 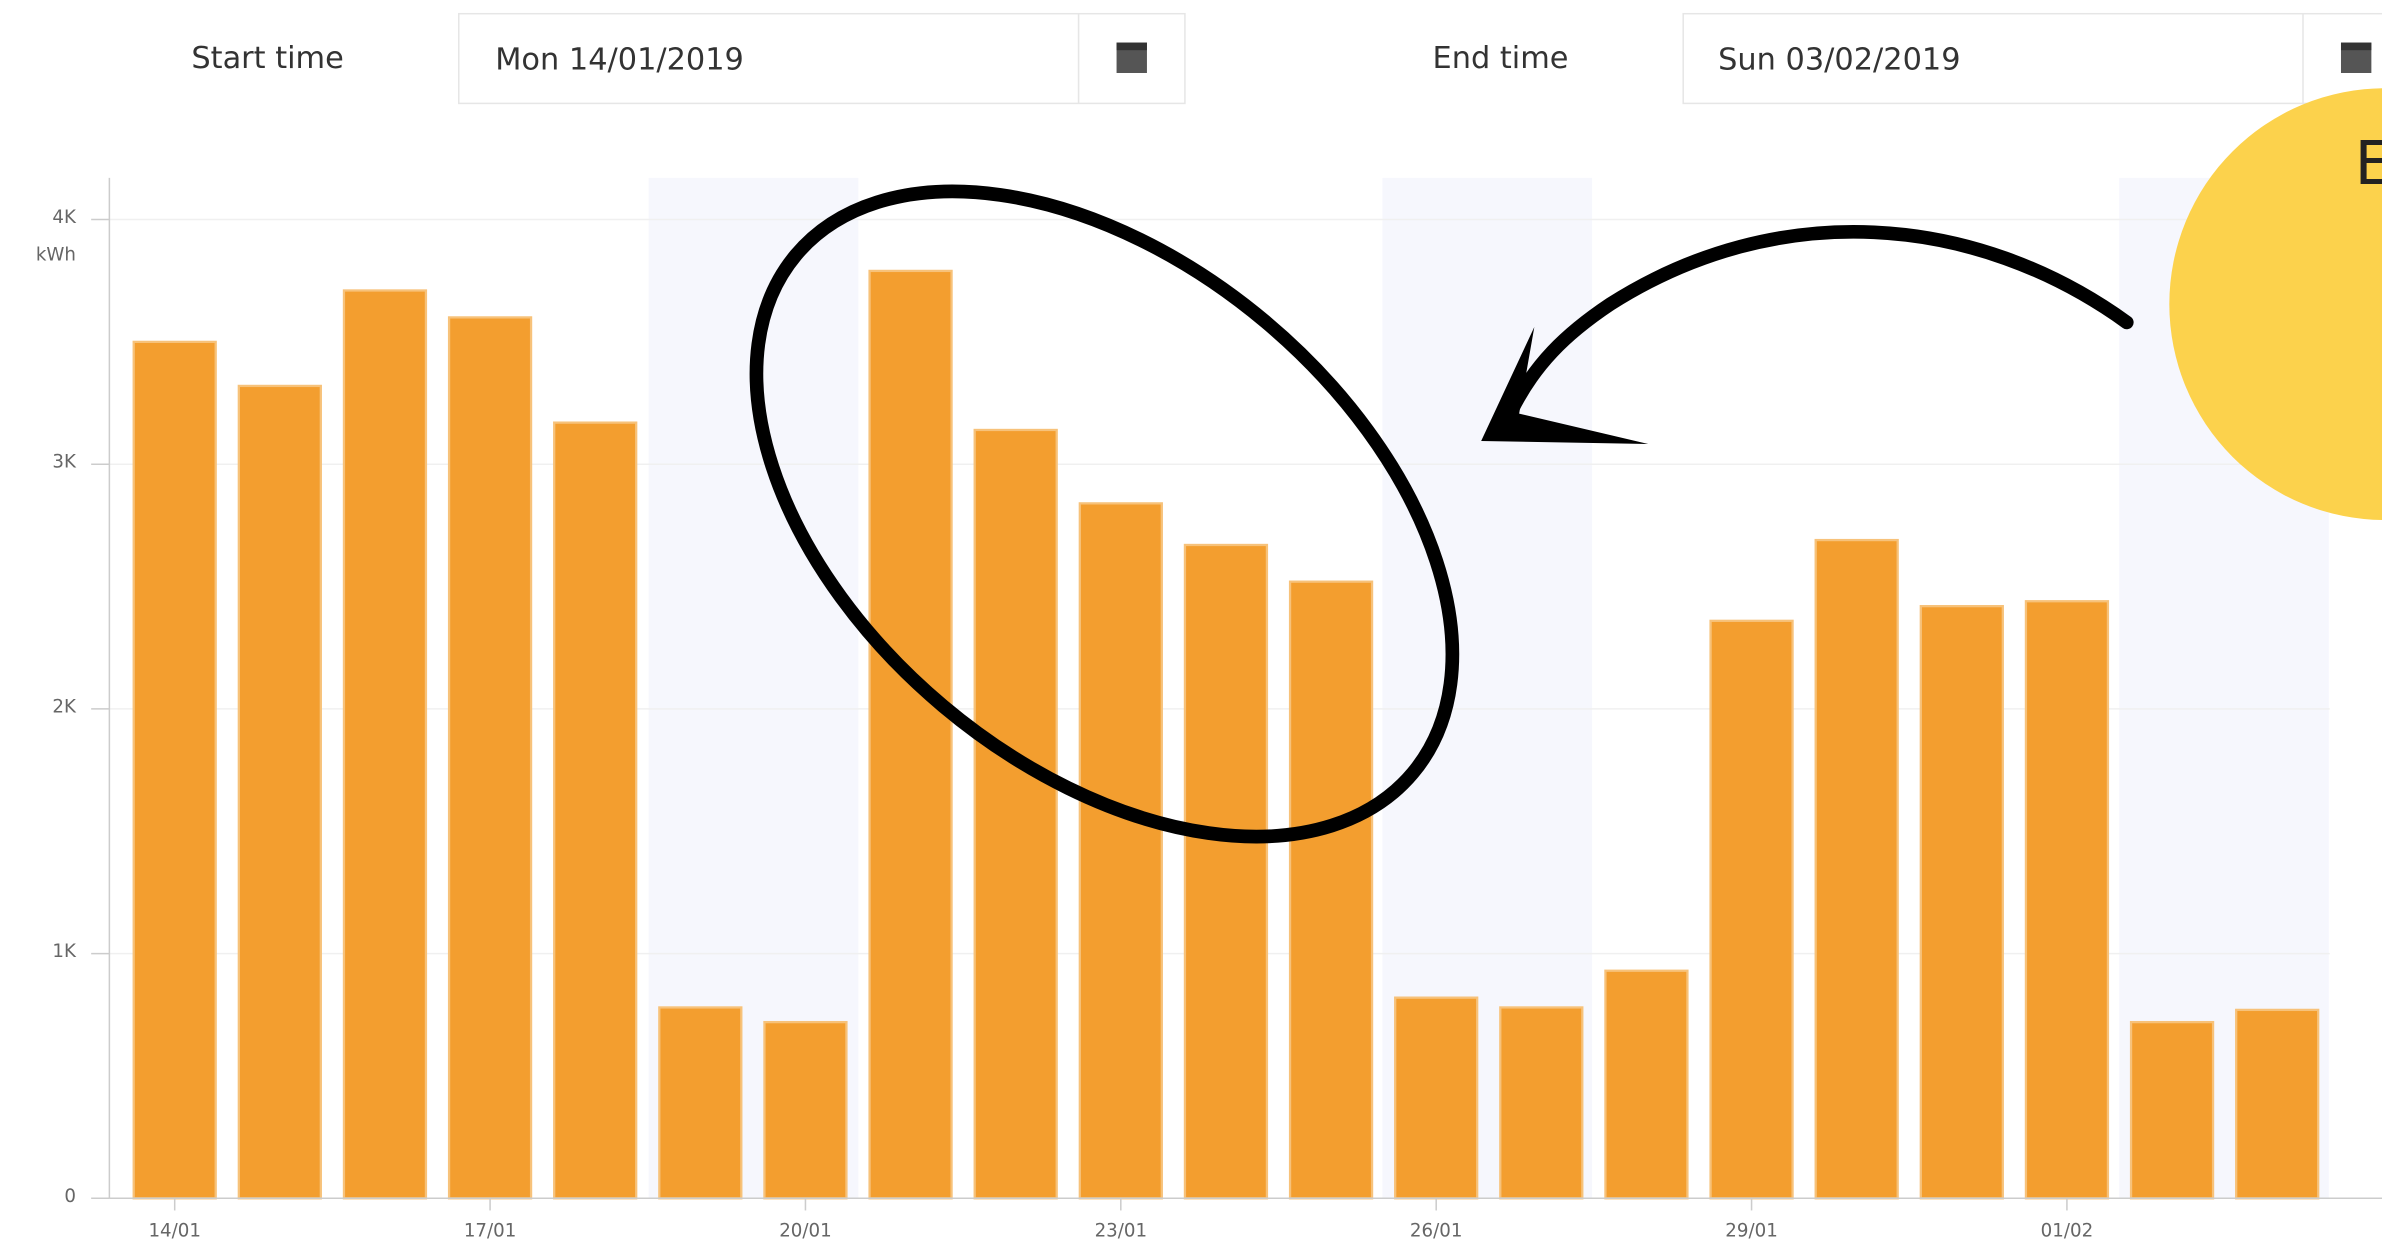 What do you see at coordinates (1436, 1231) in the screenshot?
I see `x-tick-label: 26/01` at bounding box center [1436, 1231].